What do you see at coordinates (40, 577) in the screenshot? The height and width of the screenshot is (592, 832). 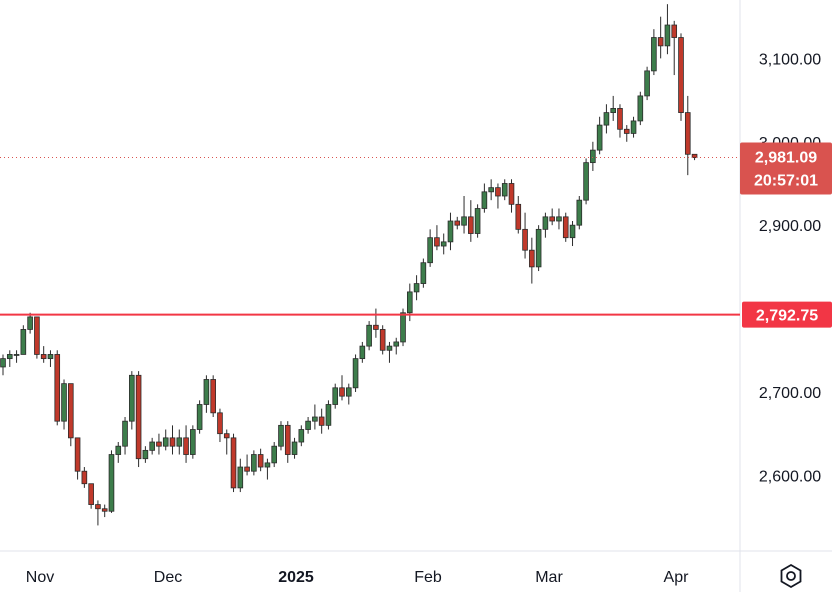 I see `x-tick-label: Nov` at bounding box center [40, 577].